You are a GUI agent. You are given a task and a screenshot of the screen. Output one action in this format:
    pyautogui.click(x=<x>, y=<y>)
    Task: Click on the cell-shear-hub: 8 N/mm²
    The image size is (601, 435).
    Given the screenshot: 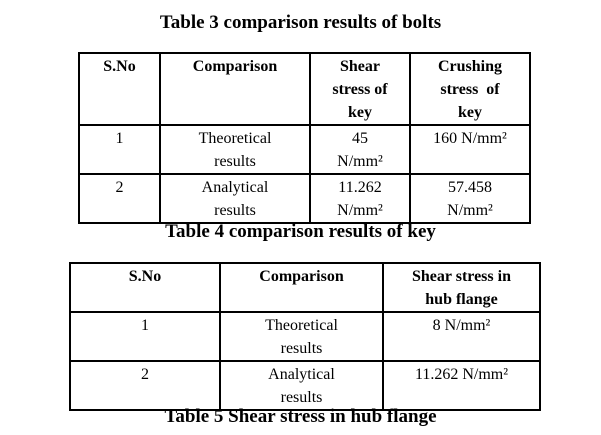 What is the action you would take?
    pyautogui.click(x=461, y=336)
    